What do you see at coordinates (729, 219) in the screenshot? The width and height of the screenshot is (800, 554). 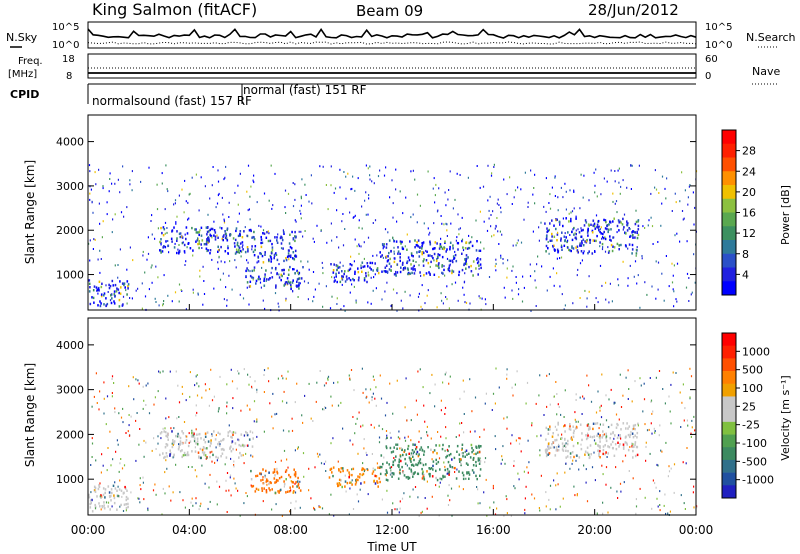 I see `colorbar-swatch` at bounding box center [729, 219].